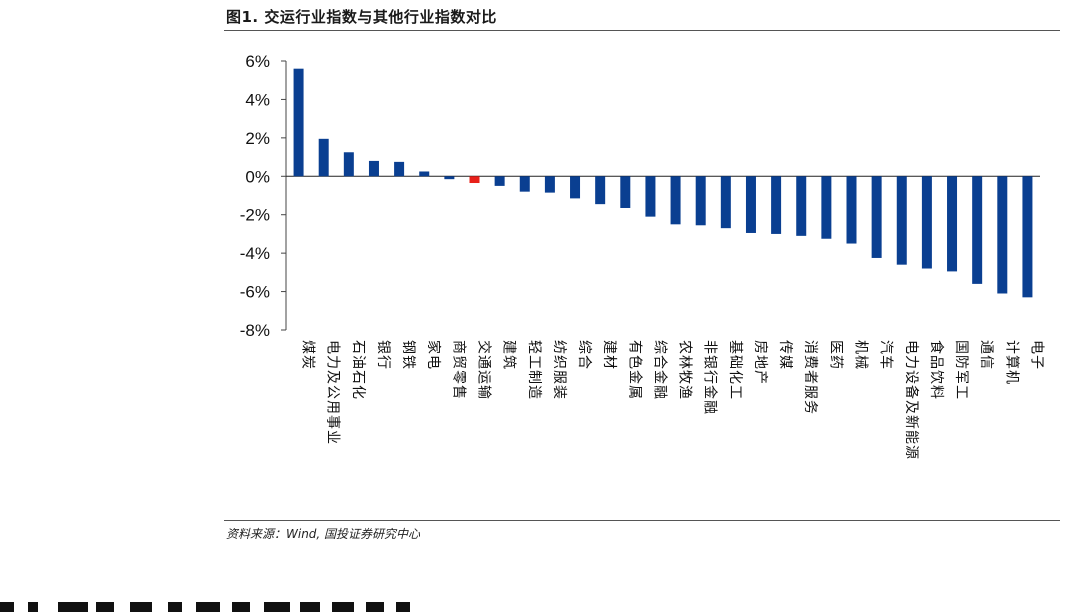  I want to click on bottom-divider, so click(642, 520).